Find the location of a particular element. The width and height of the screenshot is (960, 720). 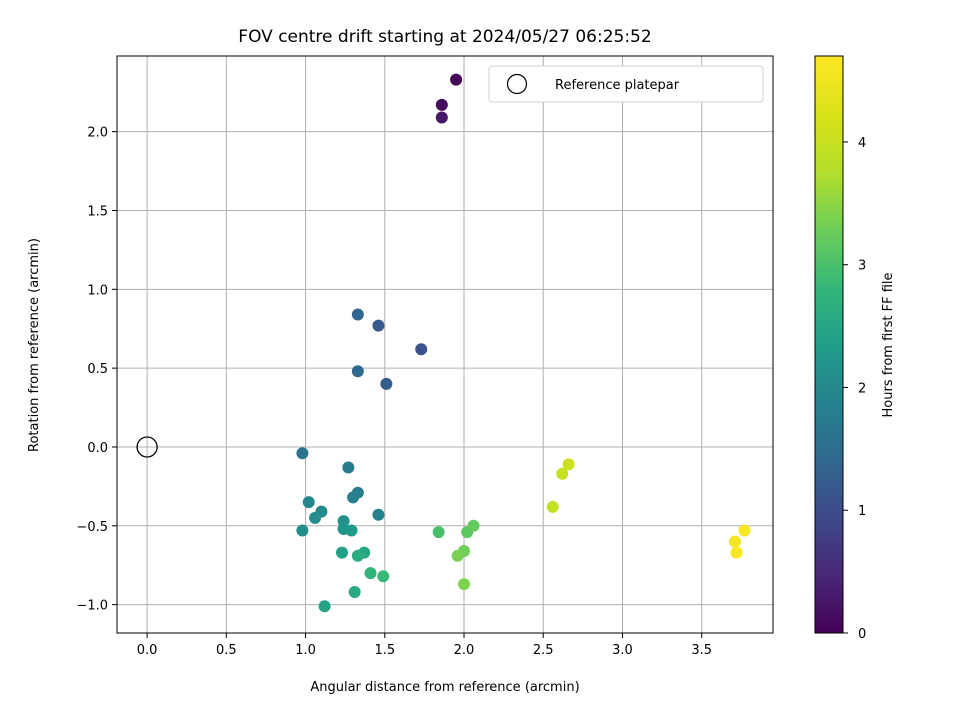

colorbar: 0 1 2 3 4 Hours from first FF file is located at coordinates (855, 348).